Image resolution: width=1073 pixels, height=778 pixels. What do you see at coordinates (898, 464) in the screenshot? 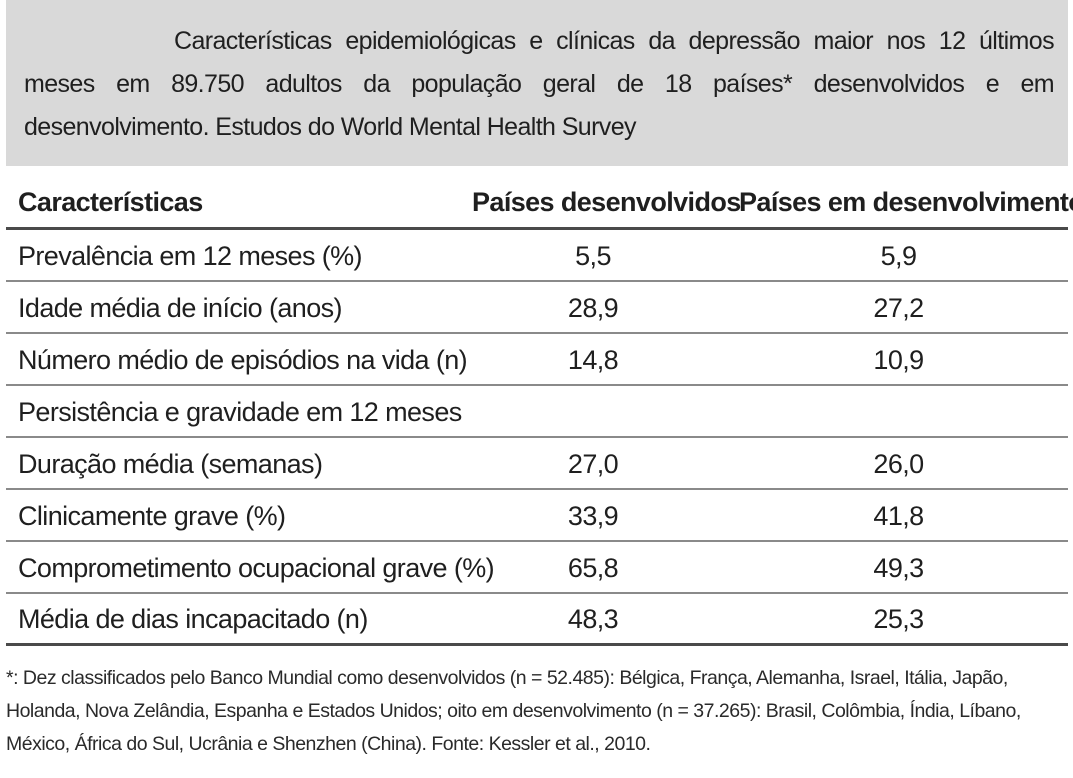
I see `value-developing: 26,0` at bounding box center [898, 464].